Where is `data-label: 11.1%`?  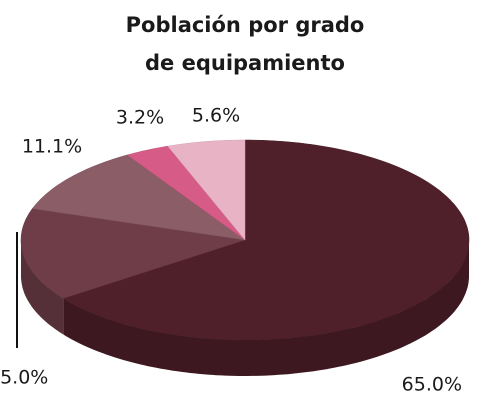
data-label: 11.1% is located at coordinates (52, 147).